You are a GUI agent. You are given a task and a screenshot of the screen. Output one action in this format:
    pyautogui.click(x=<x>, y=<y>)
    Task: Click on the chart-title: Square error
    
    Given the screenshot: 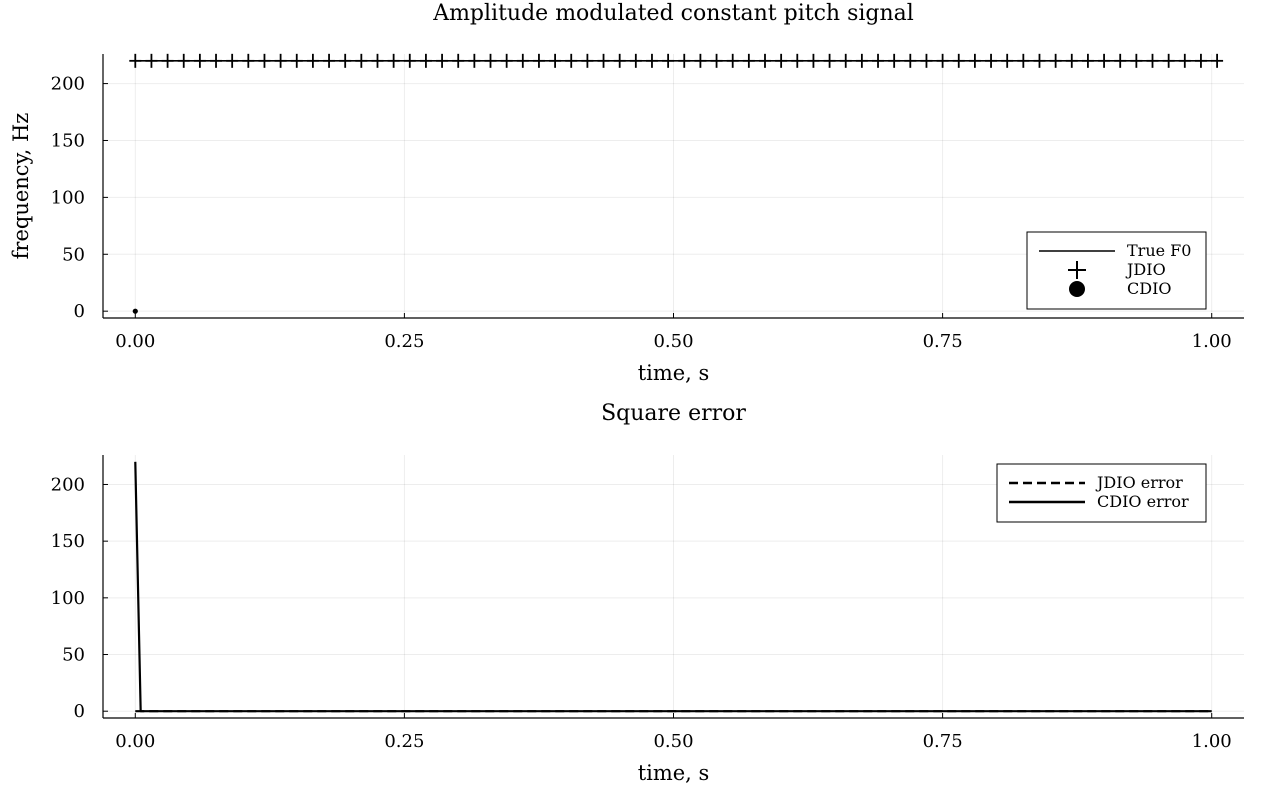 What is the action you would take?
    pyautogui.click(x=673, y=413)
    